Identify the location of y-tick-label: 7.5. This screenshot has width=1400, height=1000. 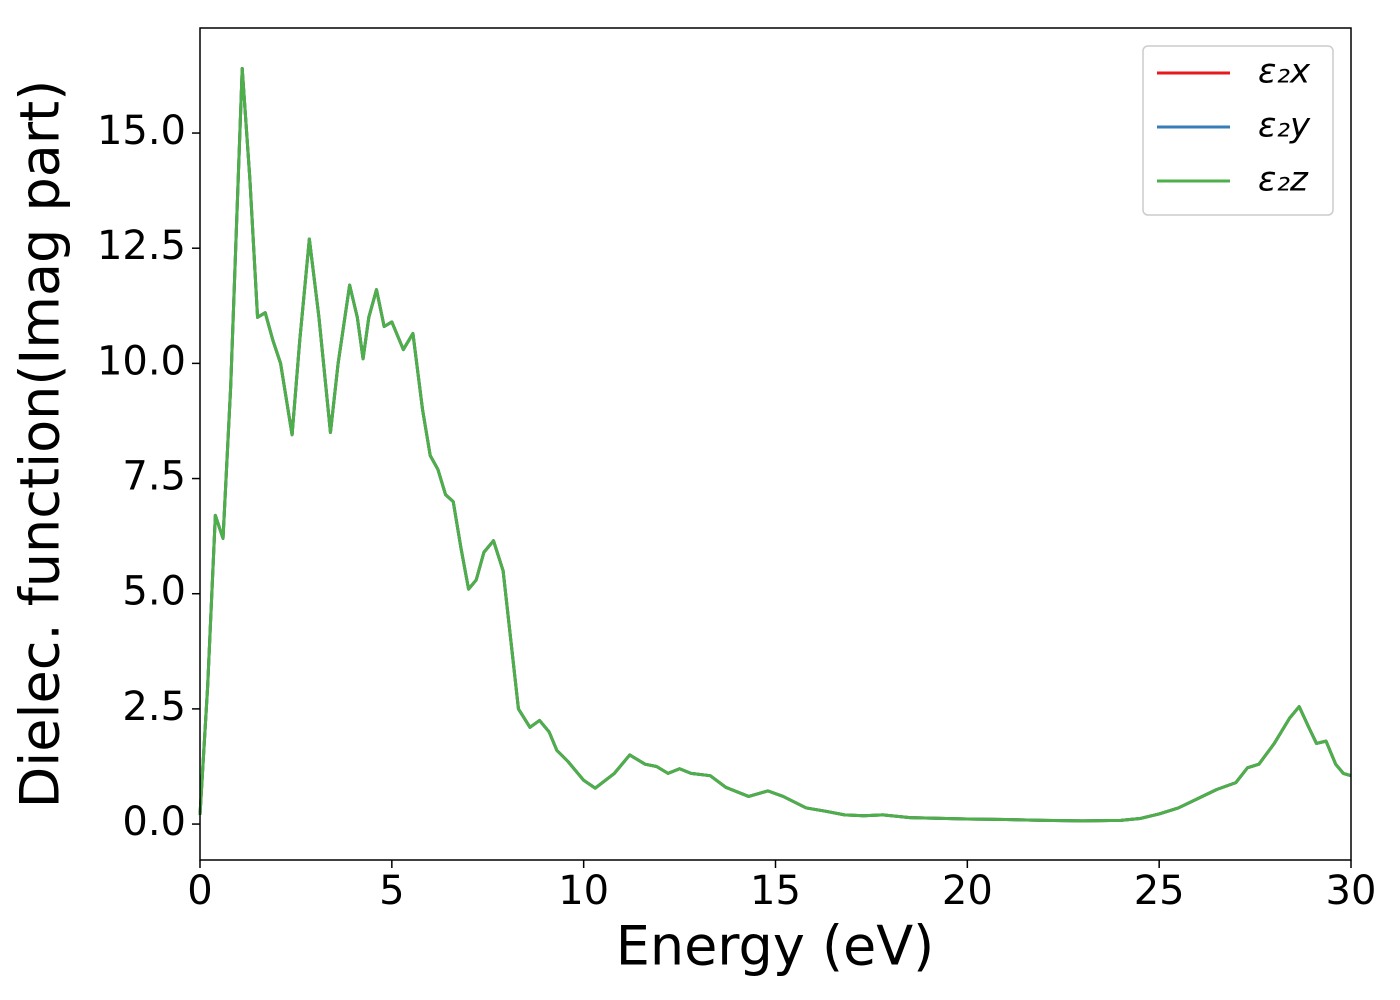
(154, 477).